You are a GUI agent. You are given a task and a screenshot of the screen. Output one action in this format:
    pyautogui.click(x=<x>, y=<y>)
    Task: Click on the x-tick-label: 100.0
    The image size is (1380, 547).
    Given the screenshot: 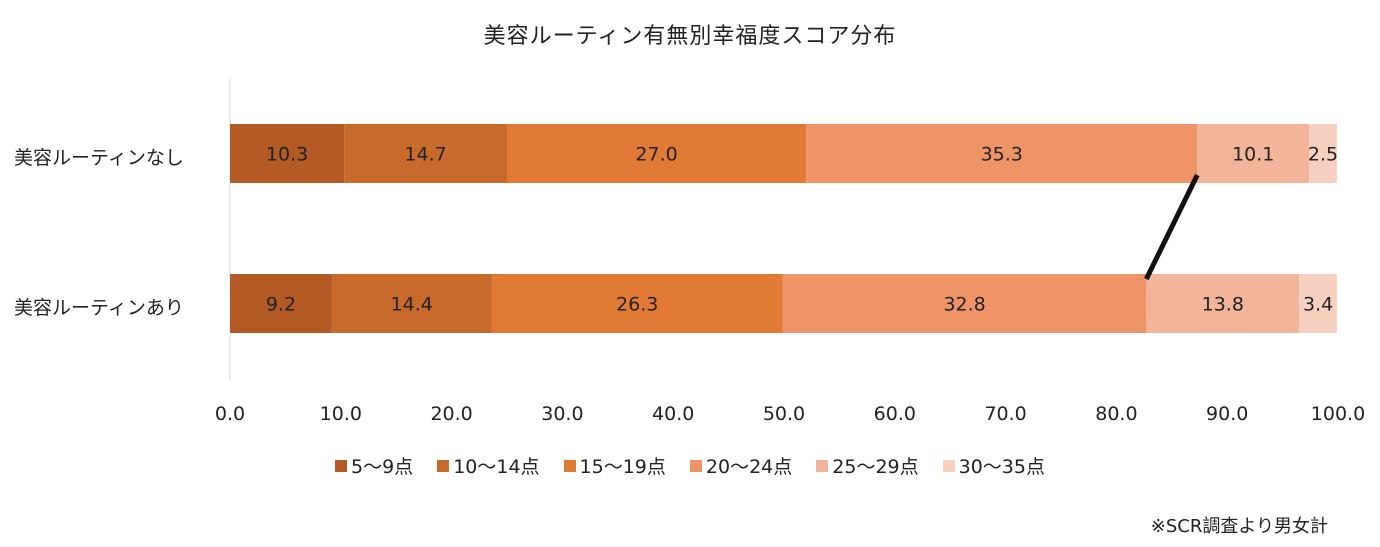 What is the action you would take?
    pyautogui.click(x=1338, y=414)
    